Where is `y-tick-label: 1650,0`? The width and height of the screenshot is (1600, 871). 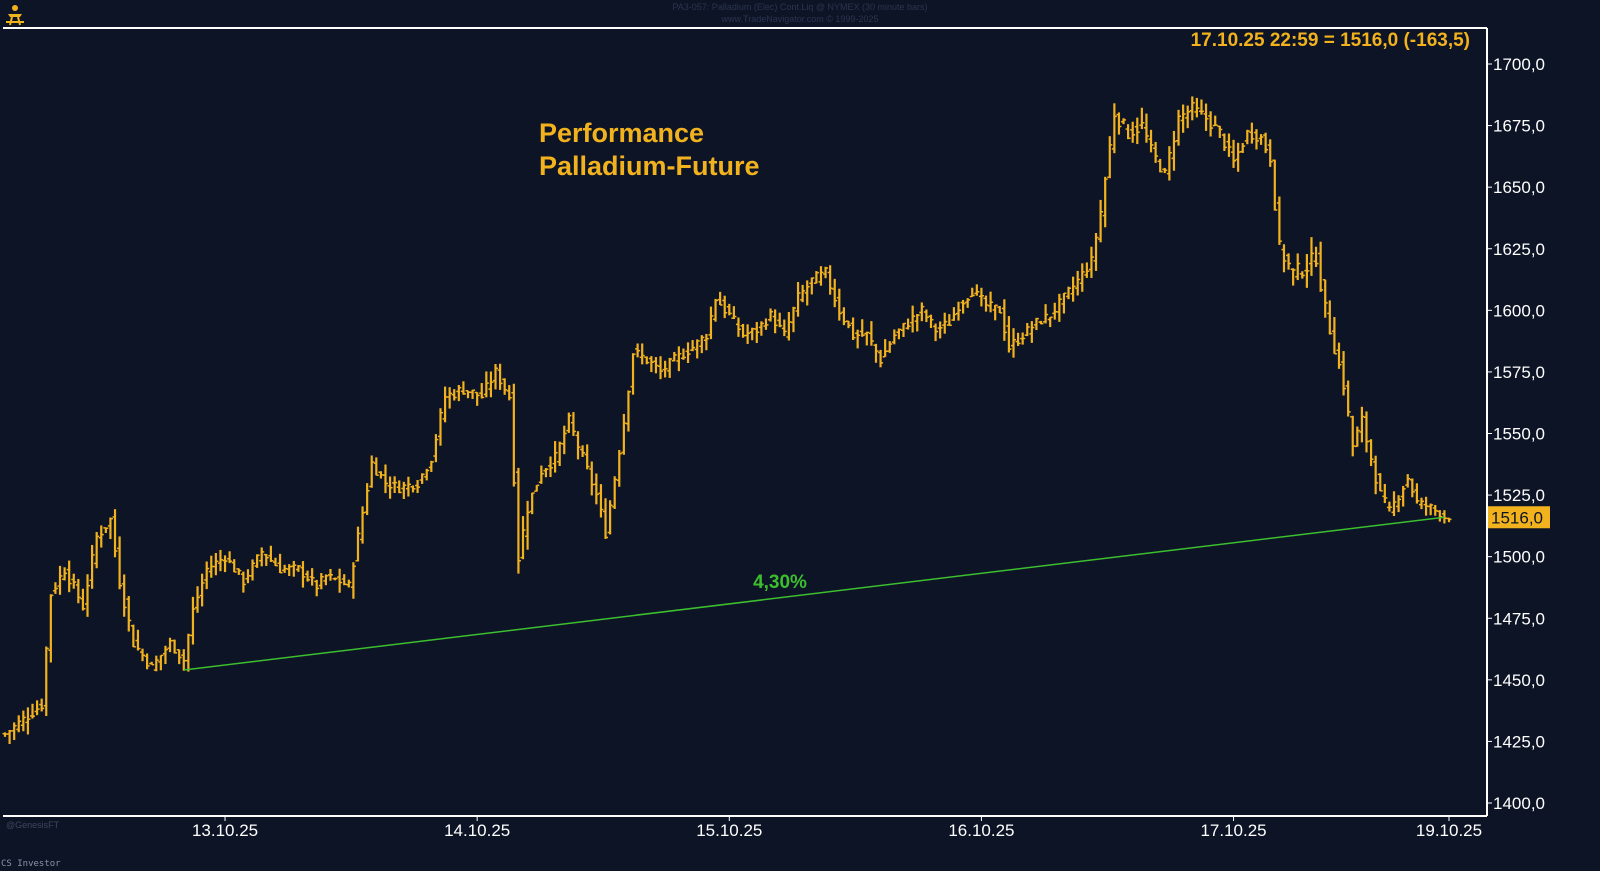
y-tick-label: 1650,0 is located at coordinates (1519, 187).